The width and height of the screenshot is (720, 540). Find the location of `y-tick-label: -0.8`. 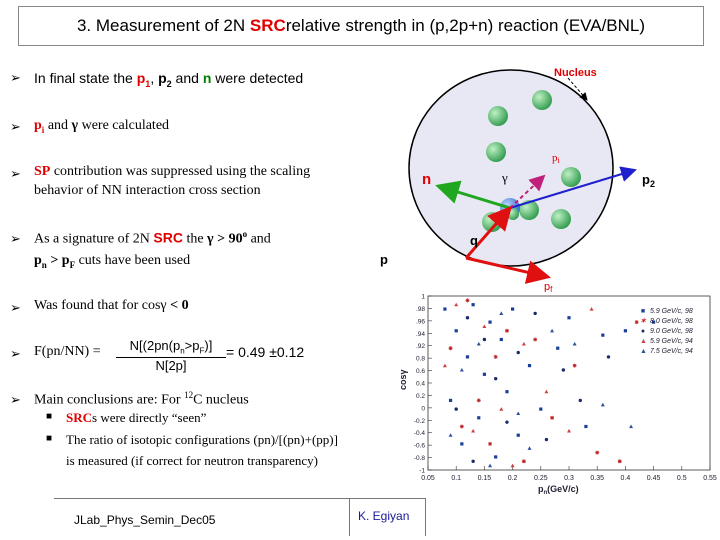

y-tick-label: -0.8 is located at coordinates (420, 458).